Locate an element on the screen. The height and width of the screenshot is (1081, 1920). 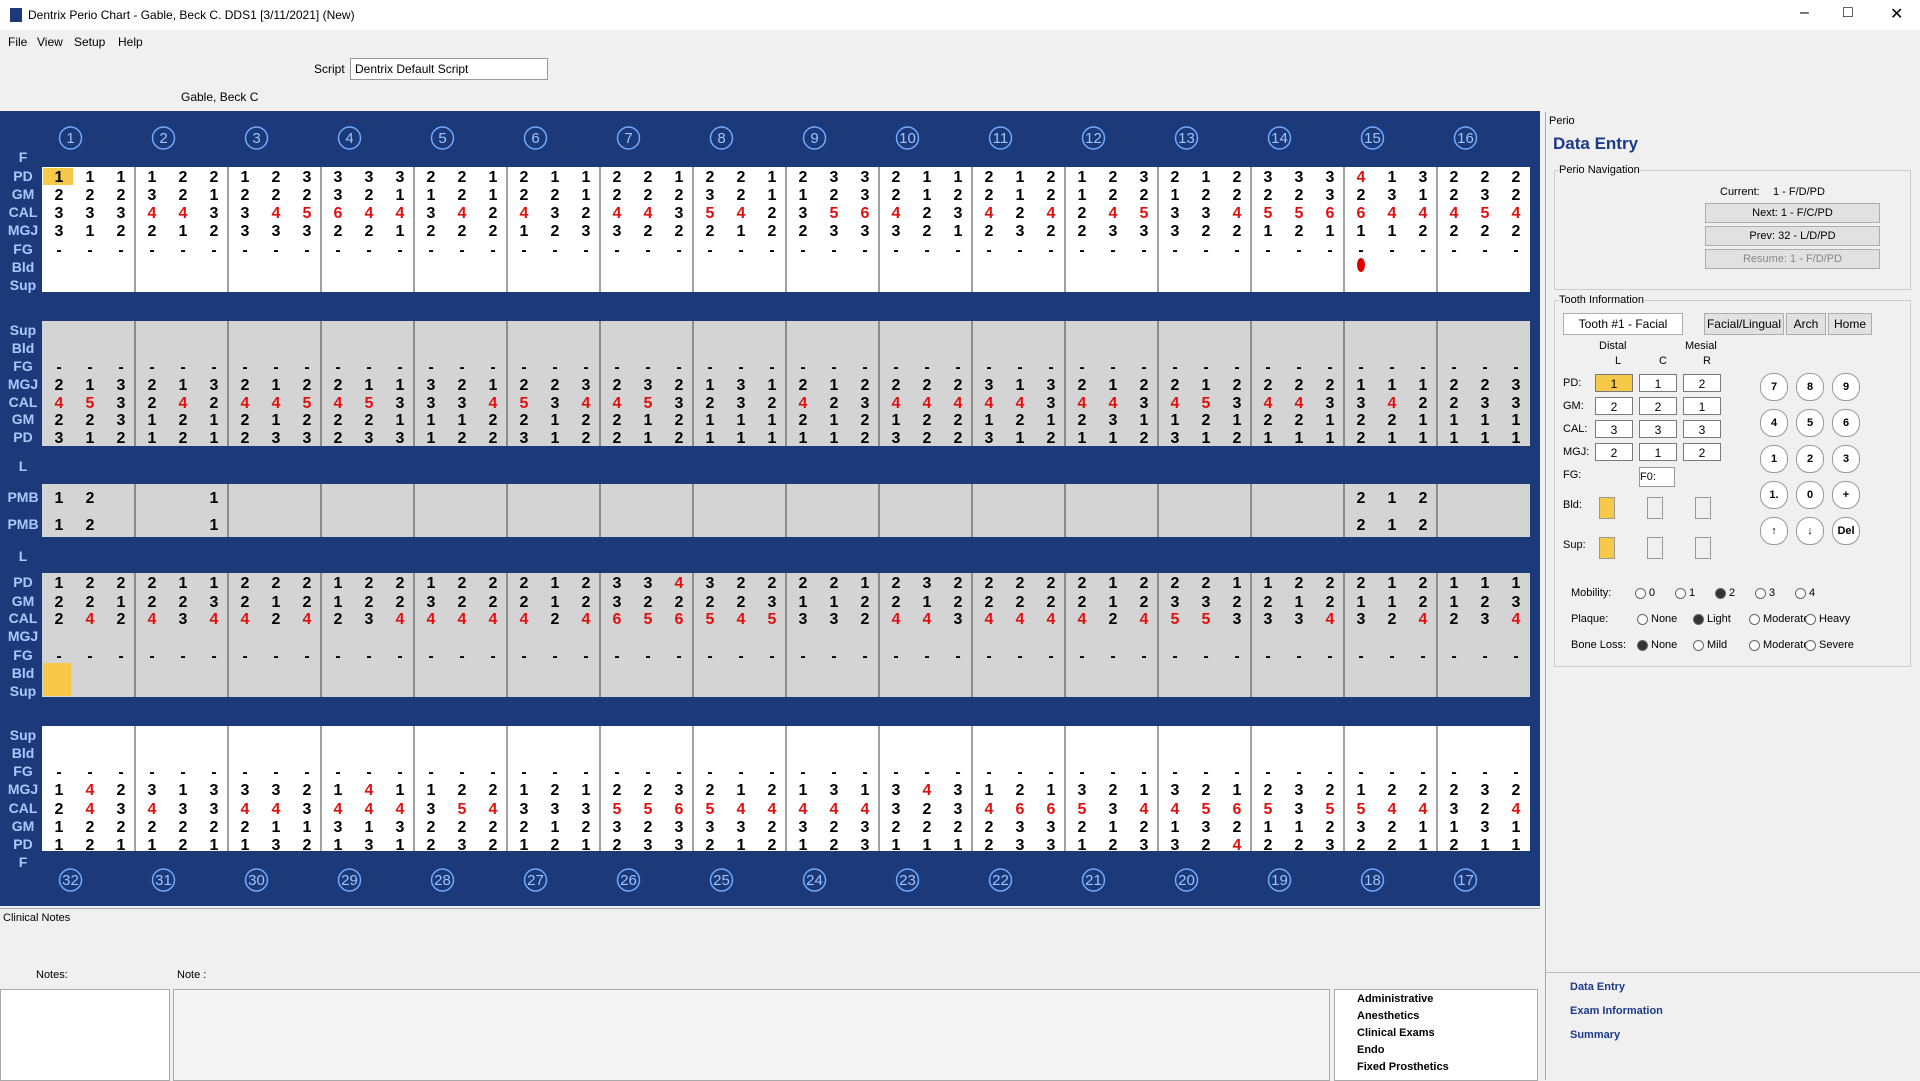
row-label: PD is located at coordinates (22, 844).